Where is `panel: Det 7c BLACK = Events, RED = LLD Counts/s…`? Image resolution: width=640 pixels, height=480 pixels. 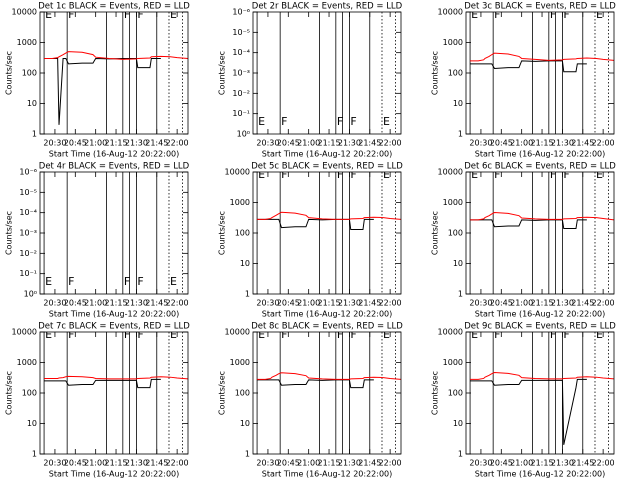
panel: Det 7c BLACK = Events, RED = LLD Counts/s… is located at coordinates (98, 400).